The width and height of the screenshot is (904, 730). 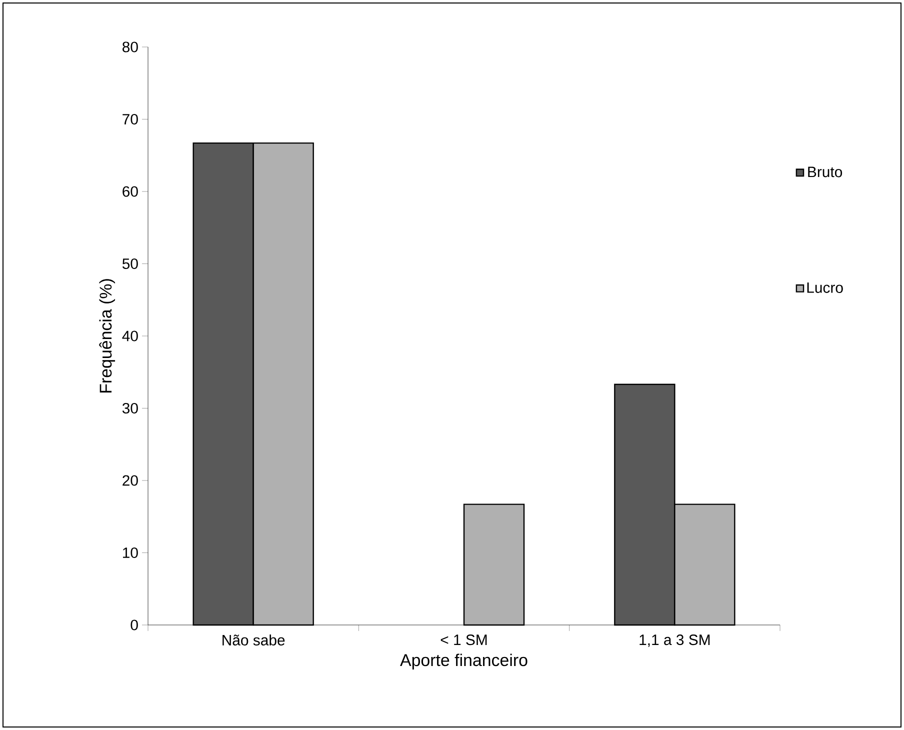 What do you see at coordinates (107, 335) in the screenshot?
I see `y-axis-title: Frequência (%)` at bounding box center [107, 335].